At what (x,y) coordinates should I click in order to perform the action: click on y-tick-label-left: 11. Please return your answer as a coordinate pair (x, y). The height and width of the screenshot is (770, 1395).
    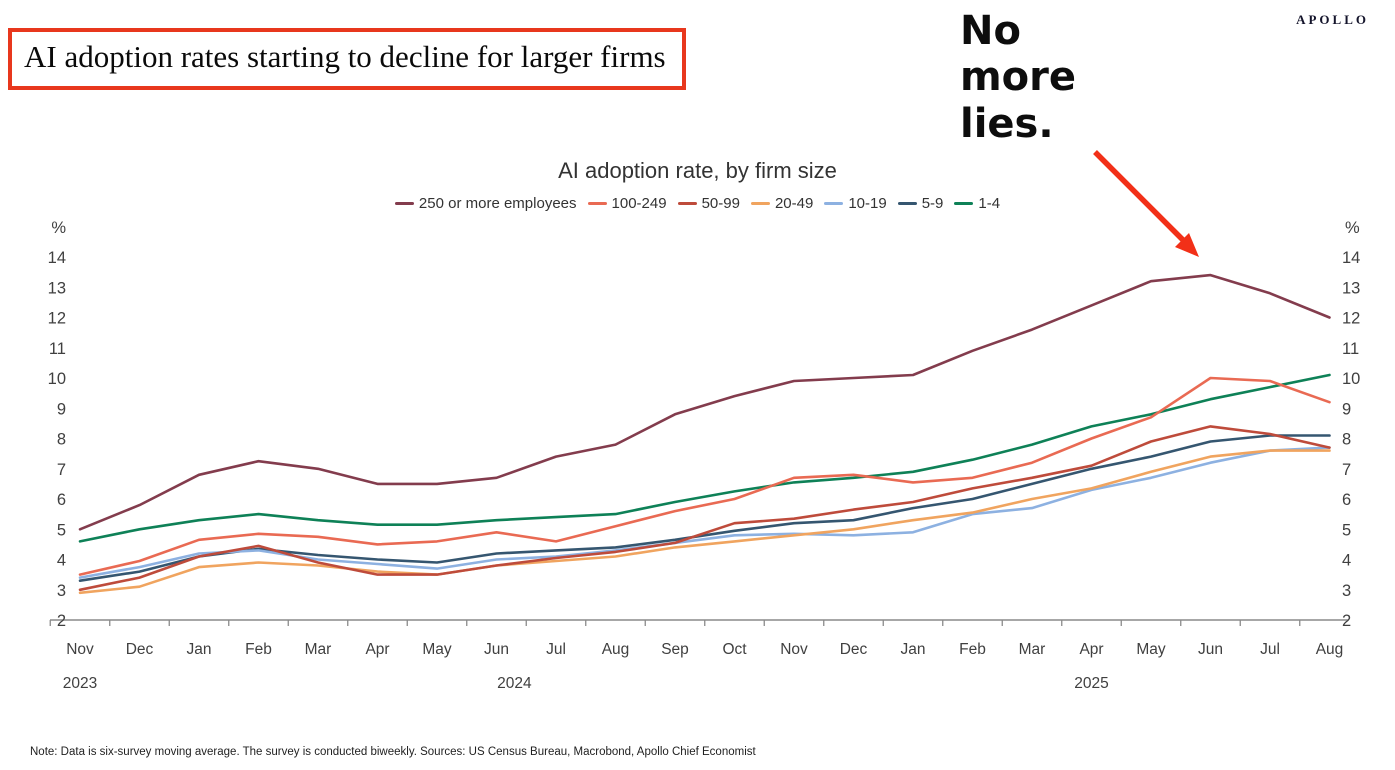
    Looking at the image, I should click on (57, 349).